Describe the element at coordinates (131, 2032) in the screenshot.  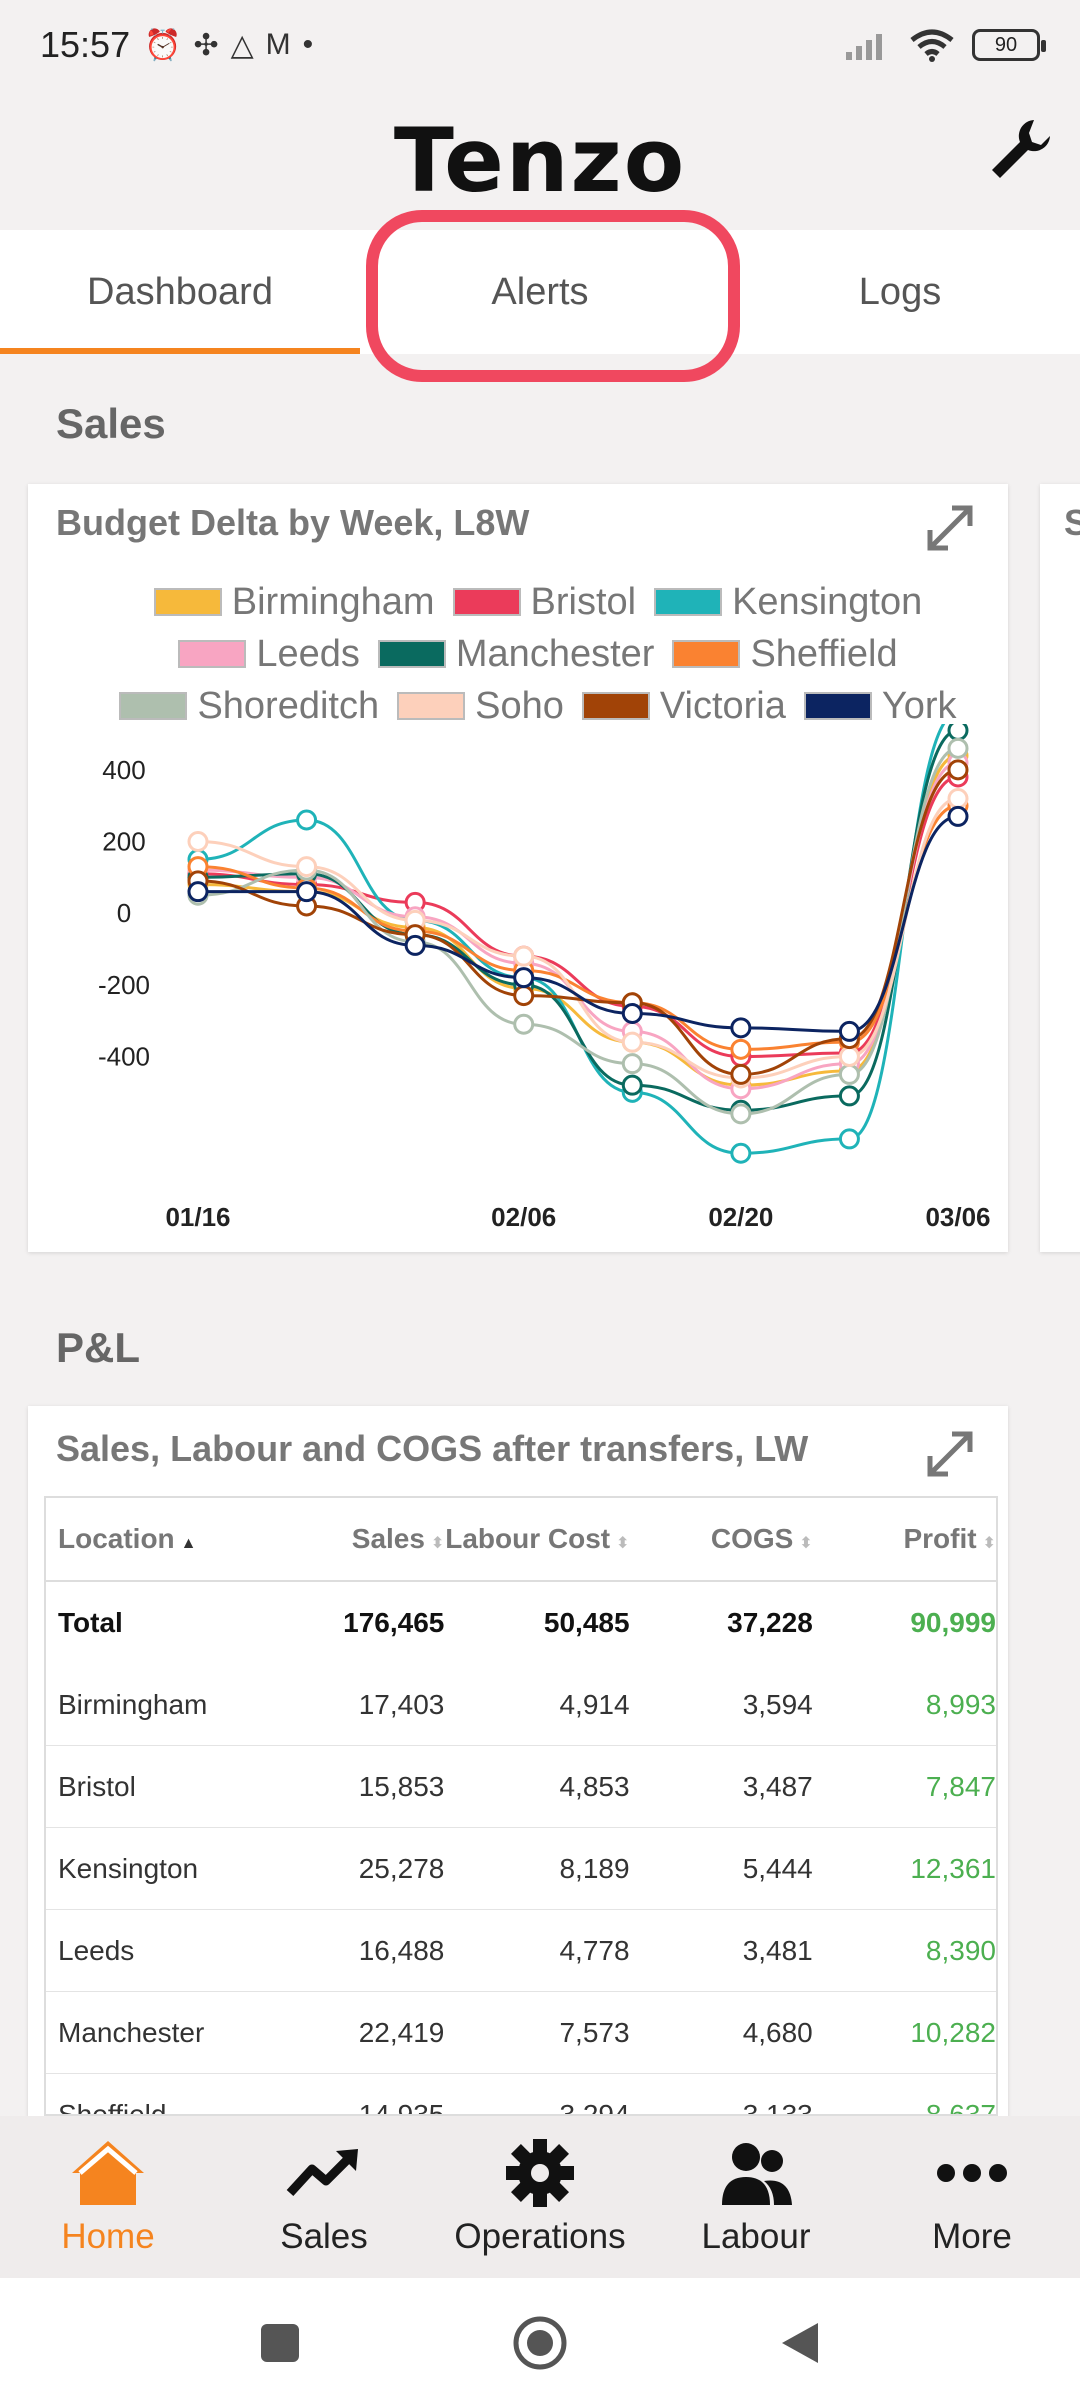
I see `cell-location: Manchester` at that location.